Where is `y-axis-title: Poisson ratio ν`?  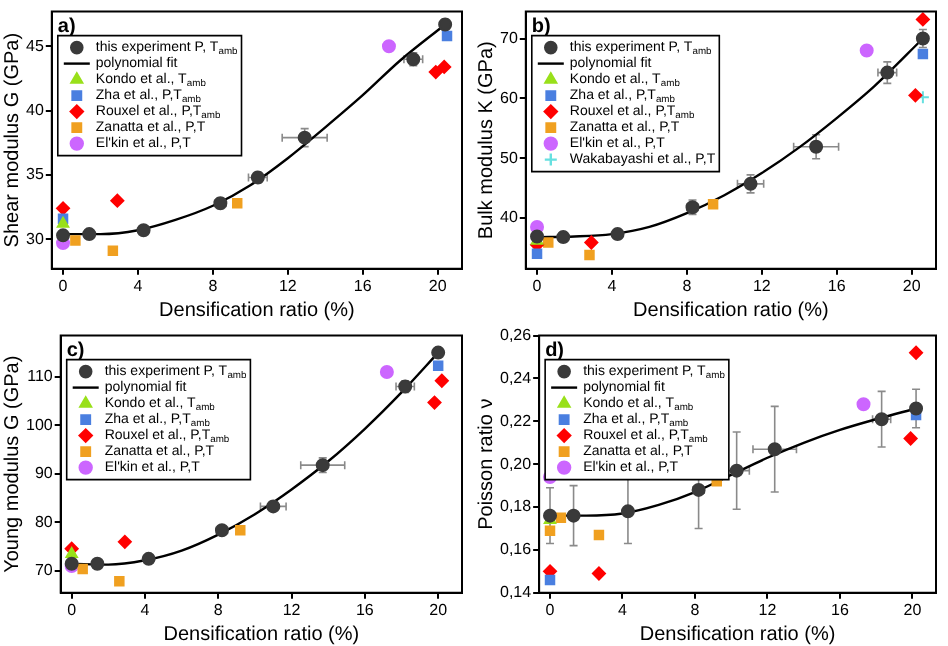 y-axis-title: Poisson ratio ν is located at coordinates (486, 463).